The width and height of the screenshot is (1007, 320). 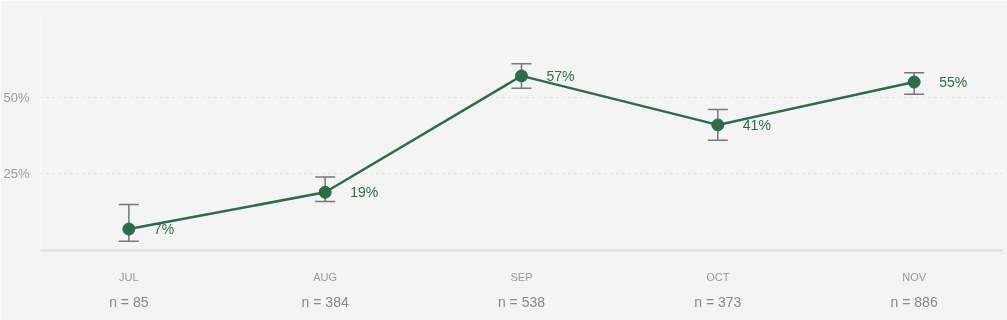 What do you see at coordinates (325, 276) in the screenshot?
I see `x-tick-label: AUG` at bounding box center [325, 276].